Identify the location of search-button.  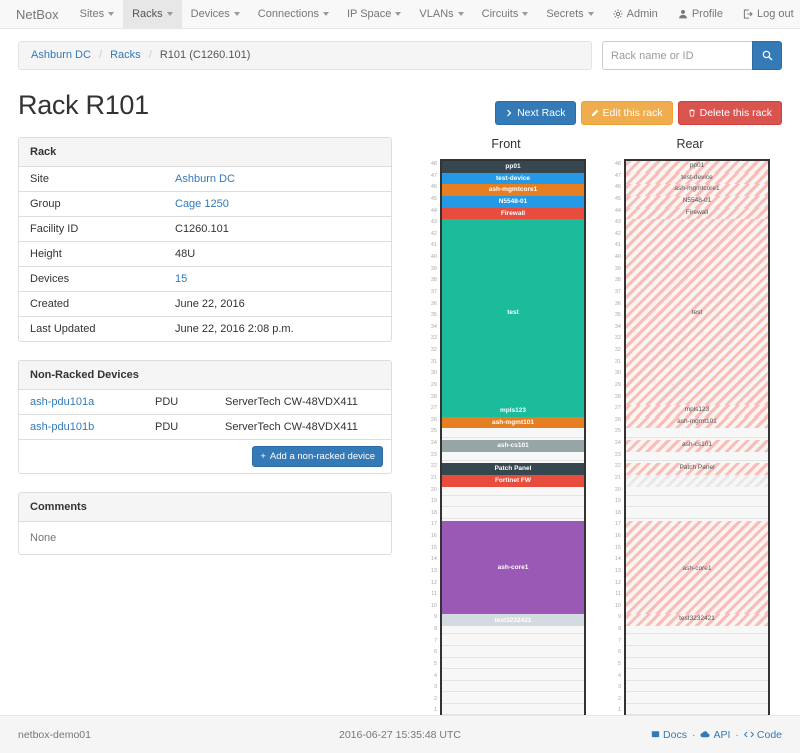
(767, 55).